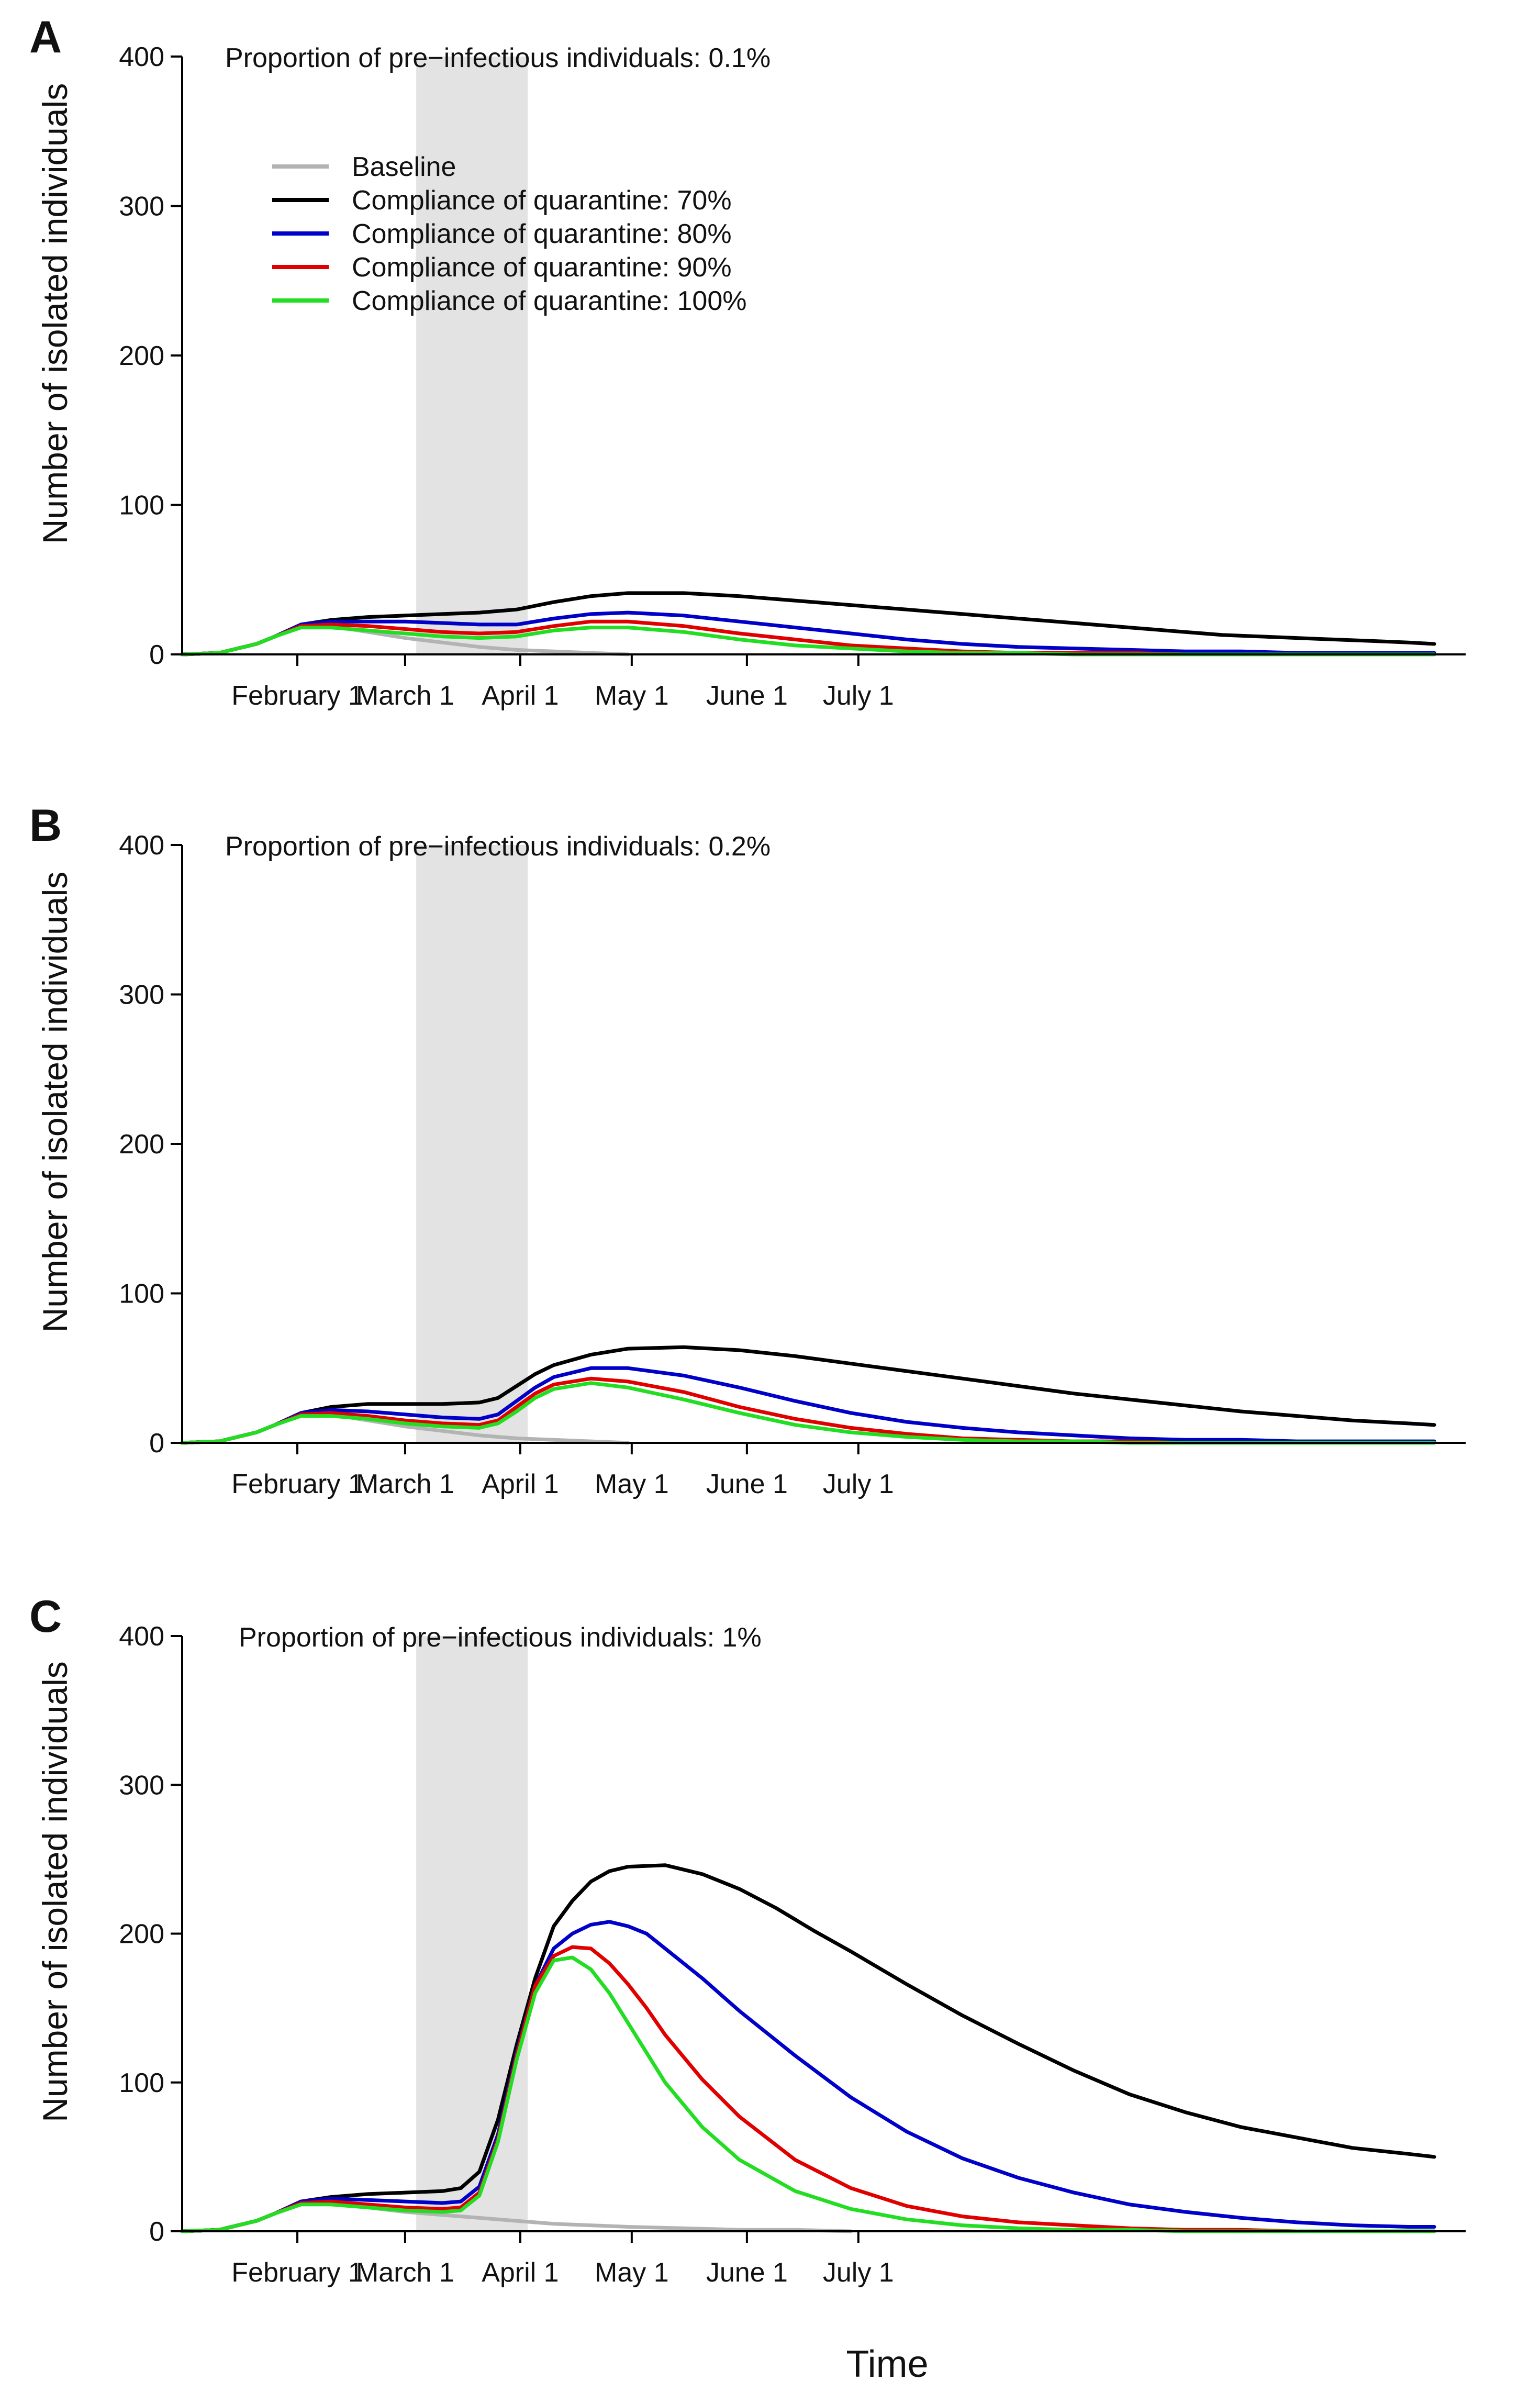 This screenshot has height=2392, width=1540. Describe the element at coordinates (45, 37) in the screenshot. I see `panel-label: A` at that location.